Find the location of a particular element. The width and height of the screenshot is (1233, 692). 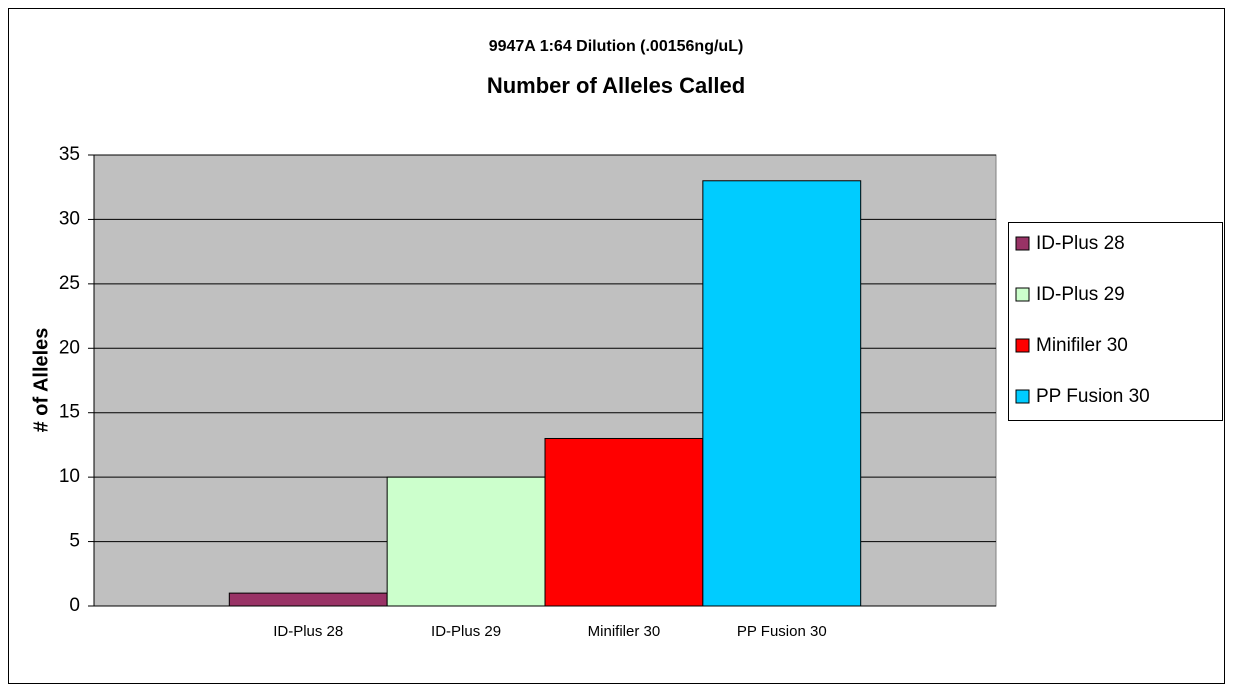

legend-label: ID-Plus 29 is located at coordinates (1080, 294).